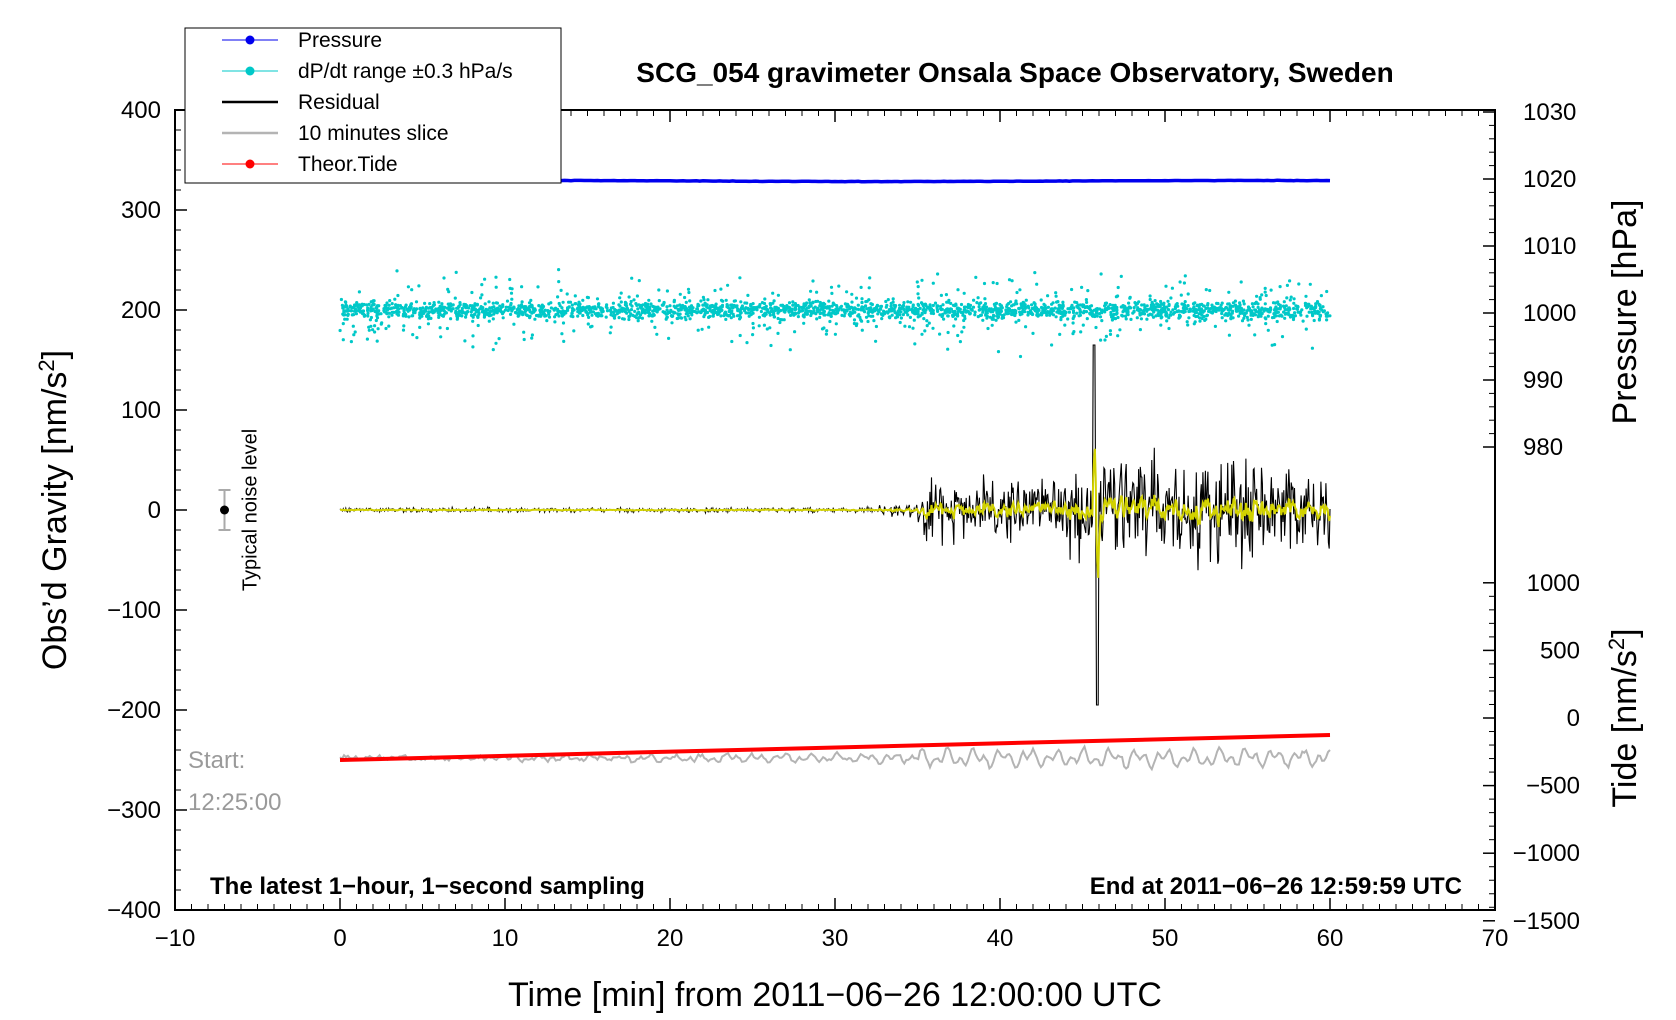  What do you see at coordinates (1000, 938) in the screenshot?
I see `x-tick-label: 40` at bounding box center [1000, 938].